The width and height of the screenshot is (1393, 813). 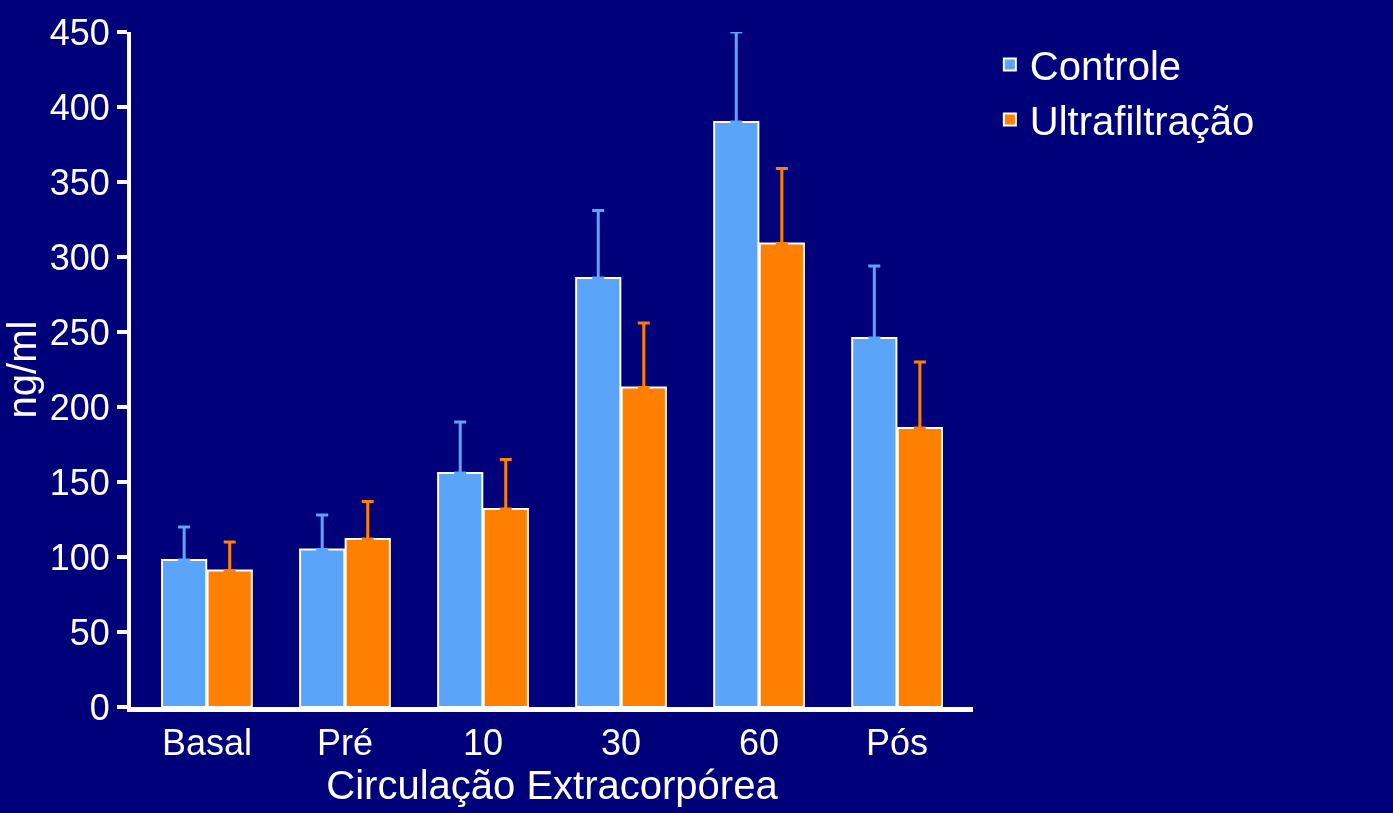 What do you see at coordinates (482, 743) in the screenshot?
I see `x-tick-label: 10` at bounding box center [482, 743].